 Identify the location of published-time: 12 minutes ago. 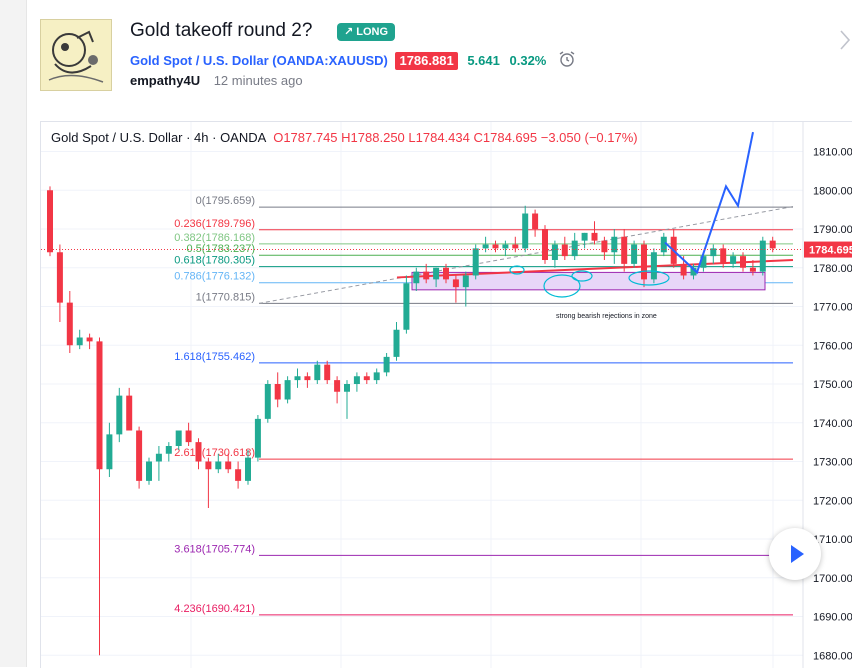
(258, 80).